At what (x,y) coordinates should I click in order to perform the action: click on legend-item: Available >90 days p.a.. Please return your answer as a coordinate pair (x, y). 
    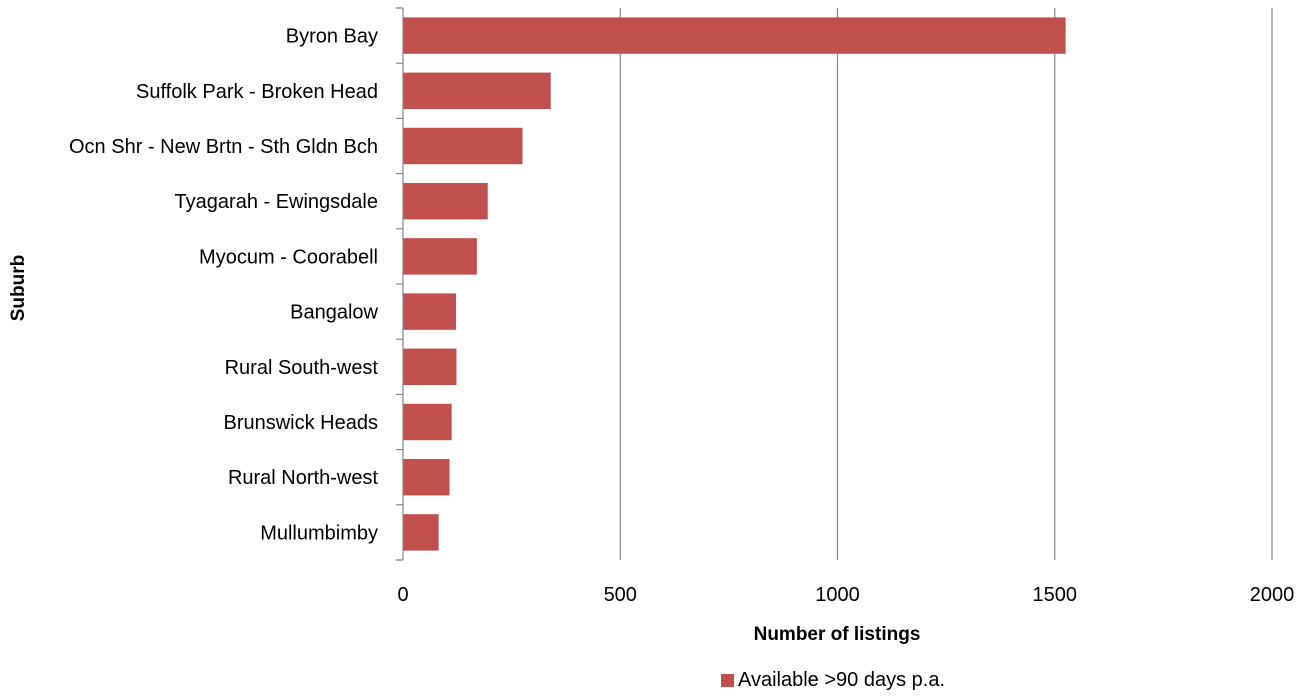
    Looking at the image, I should click on (833, 680).